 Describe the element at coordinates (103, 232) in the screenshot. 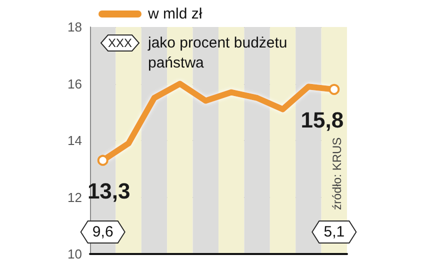

I see `annotation: 9,6` at that location.